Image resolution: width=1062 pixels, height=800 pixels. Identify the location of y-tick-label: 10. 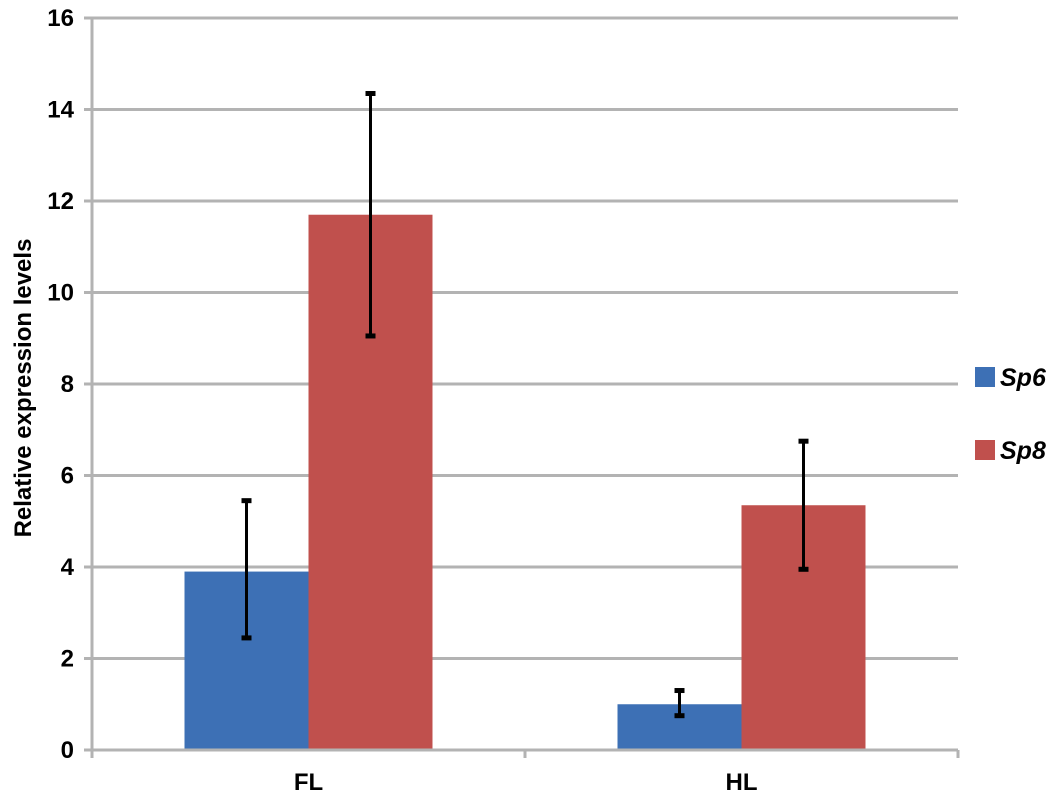
(60, 293).